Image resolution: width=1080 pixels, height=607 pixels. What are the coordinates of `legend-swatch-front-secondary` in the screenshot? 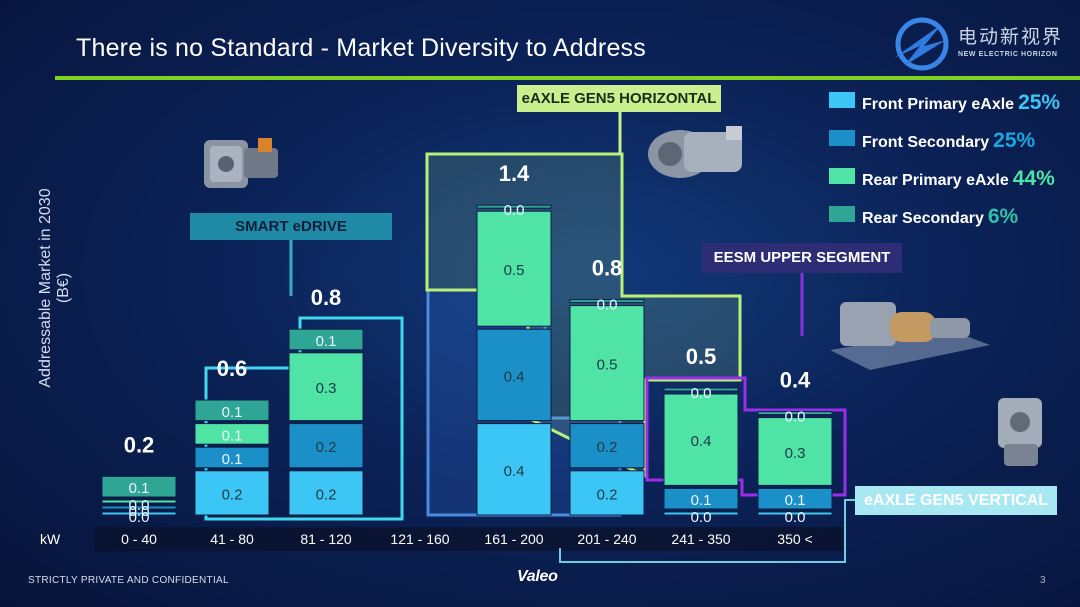 It's located at (842, 138).